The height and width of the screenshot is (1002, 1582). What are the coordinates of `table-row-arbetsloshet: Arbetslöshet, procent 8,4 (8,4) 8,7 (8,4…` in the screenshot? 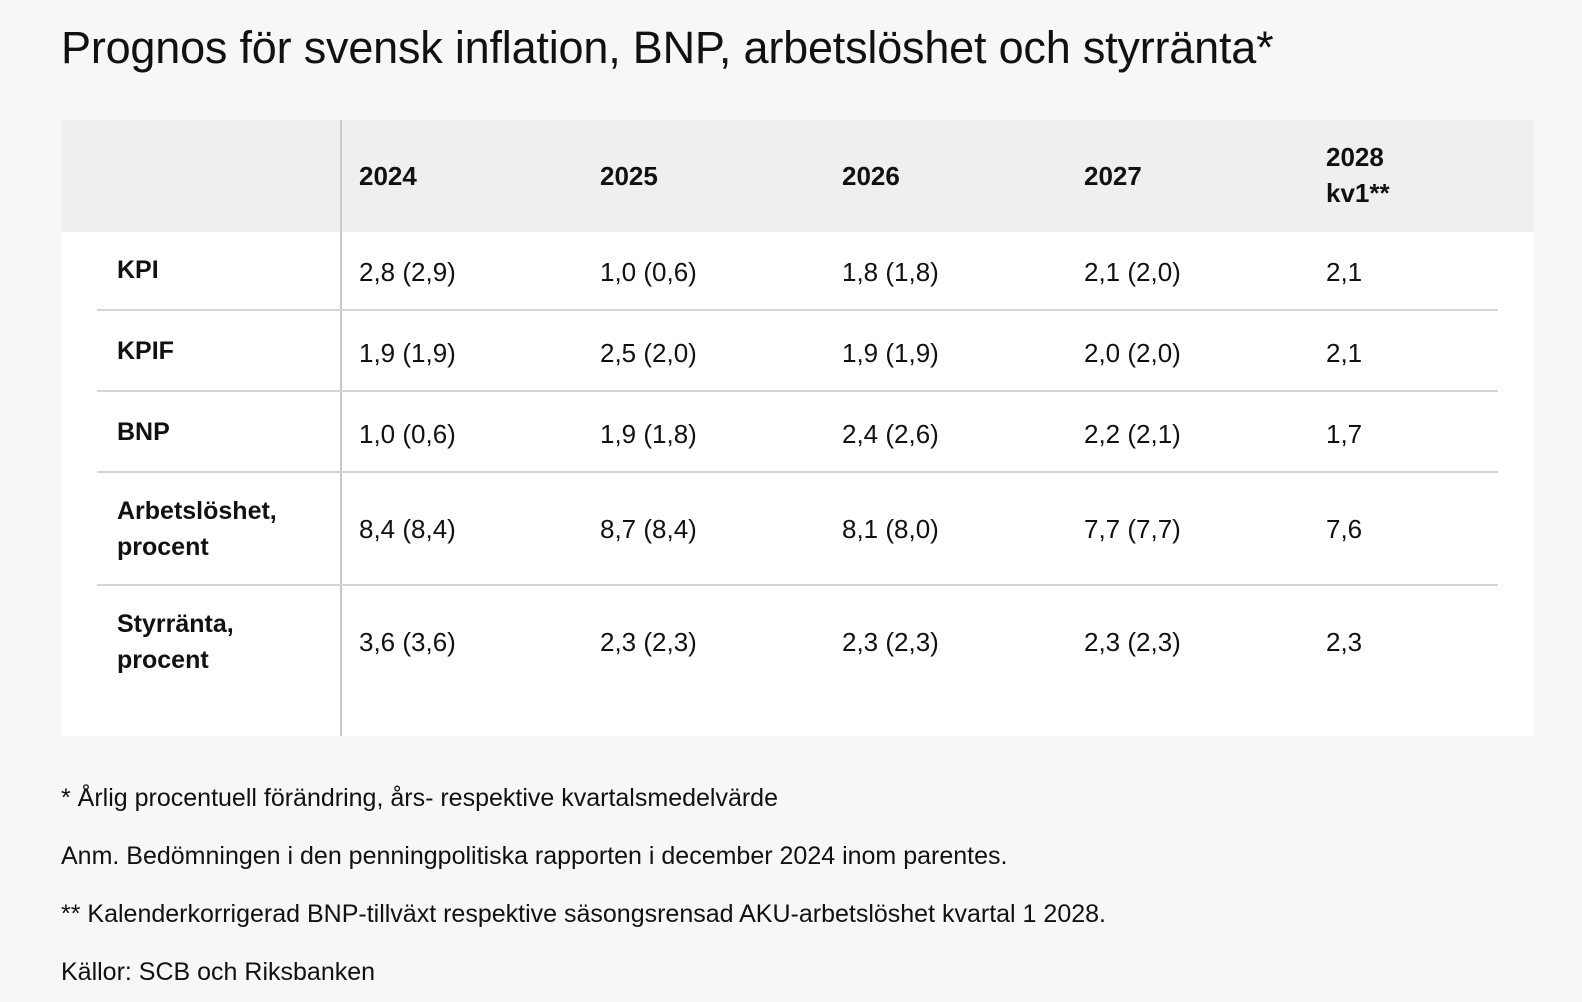 It's located at (797, 529).